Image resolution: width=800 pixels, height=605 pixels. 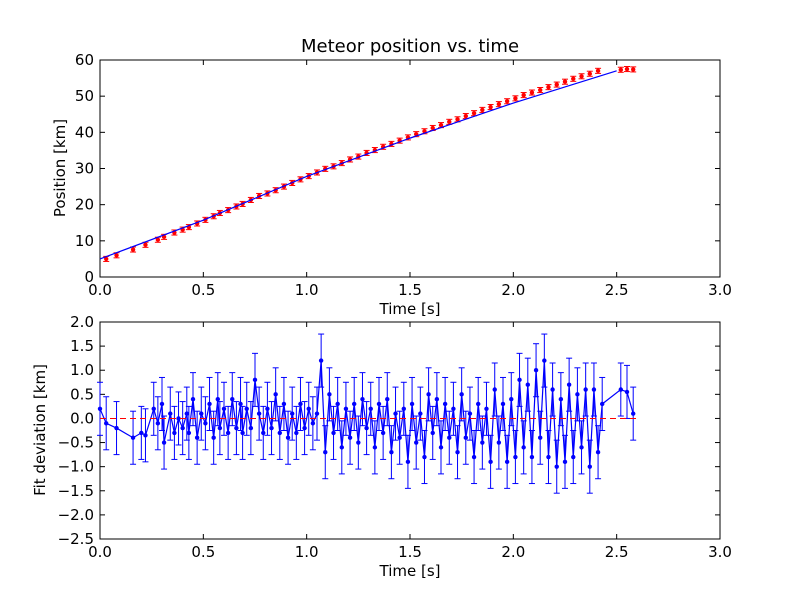 I want to click on deviation-chart-xlabel: Time [s], so click(x=410, y=571).